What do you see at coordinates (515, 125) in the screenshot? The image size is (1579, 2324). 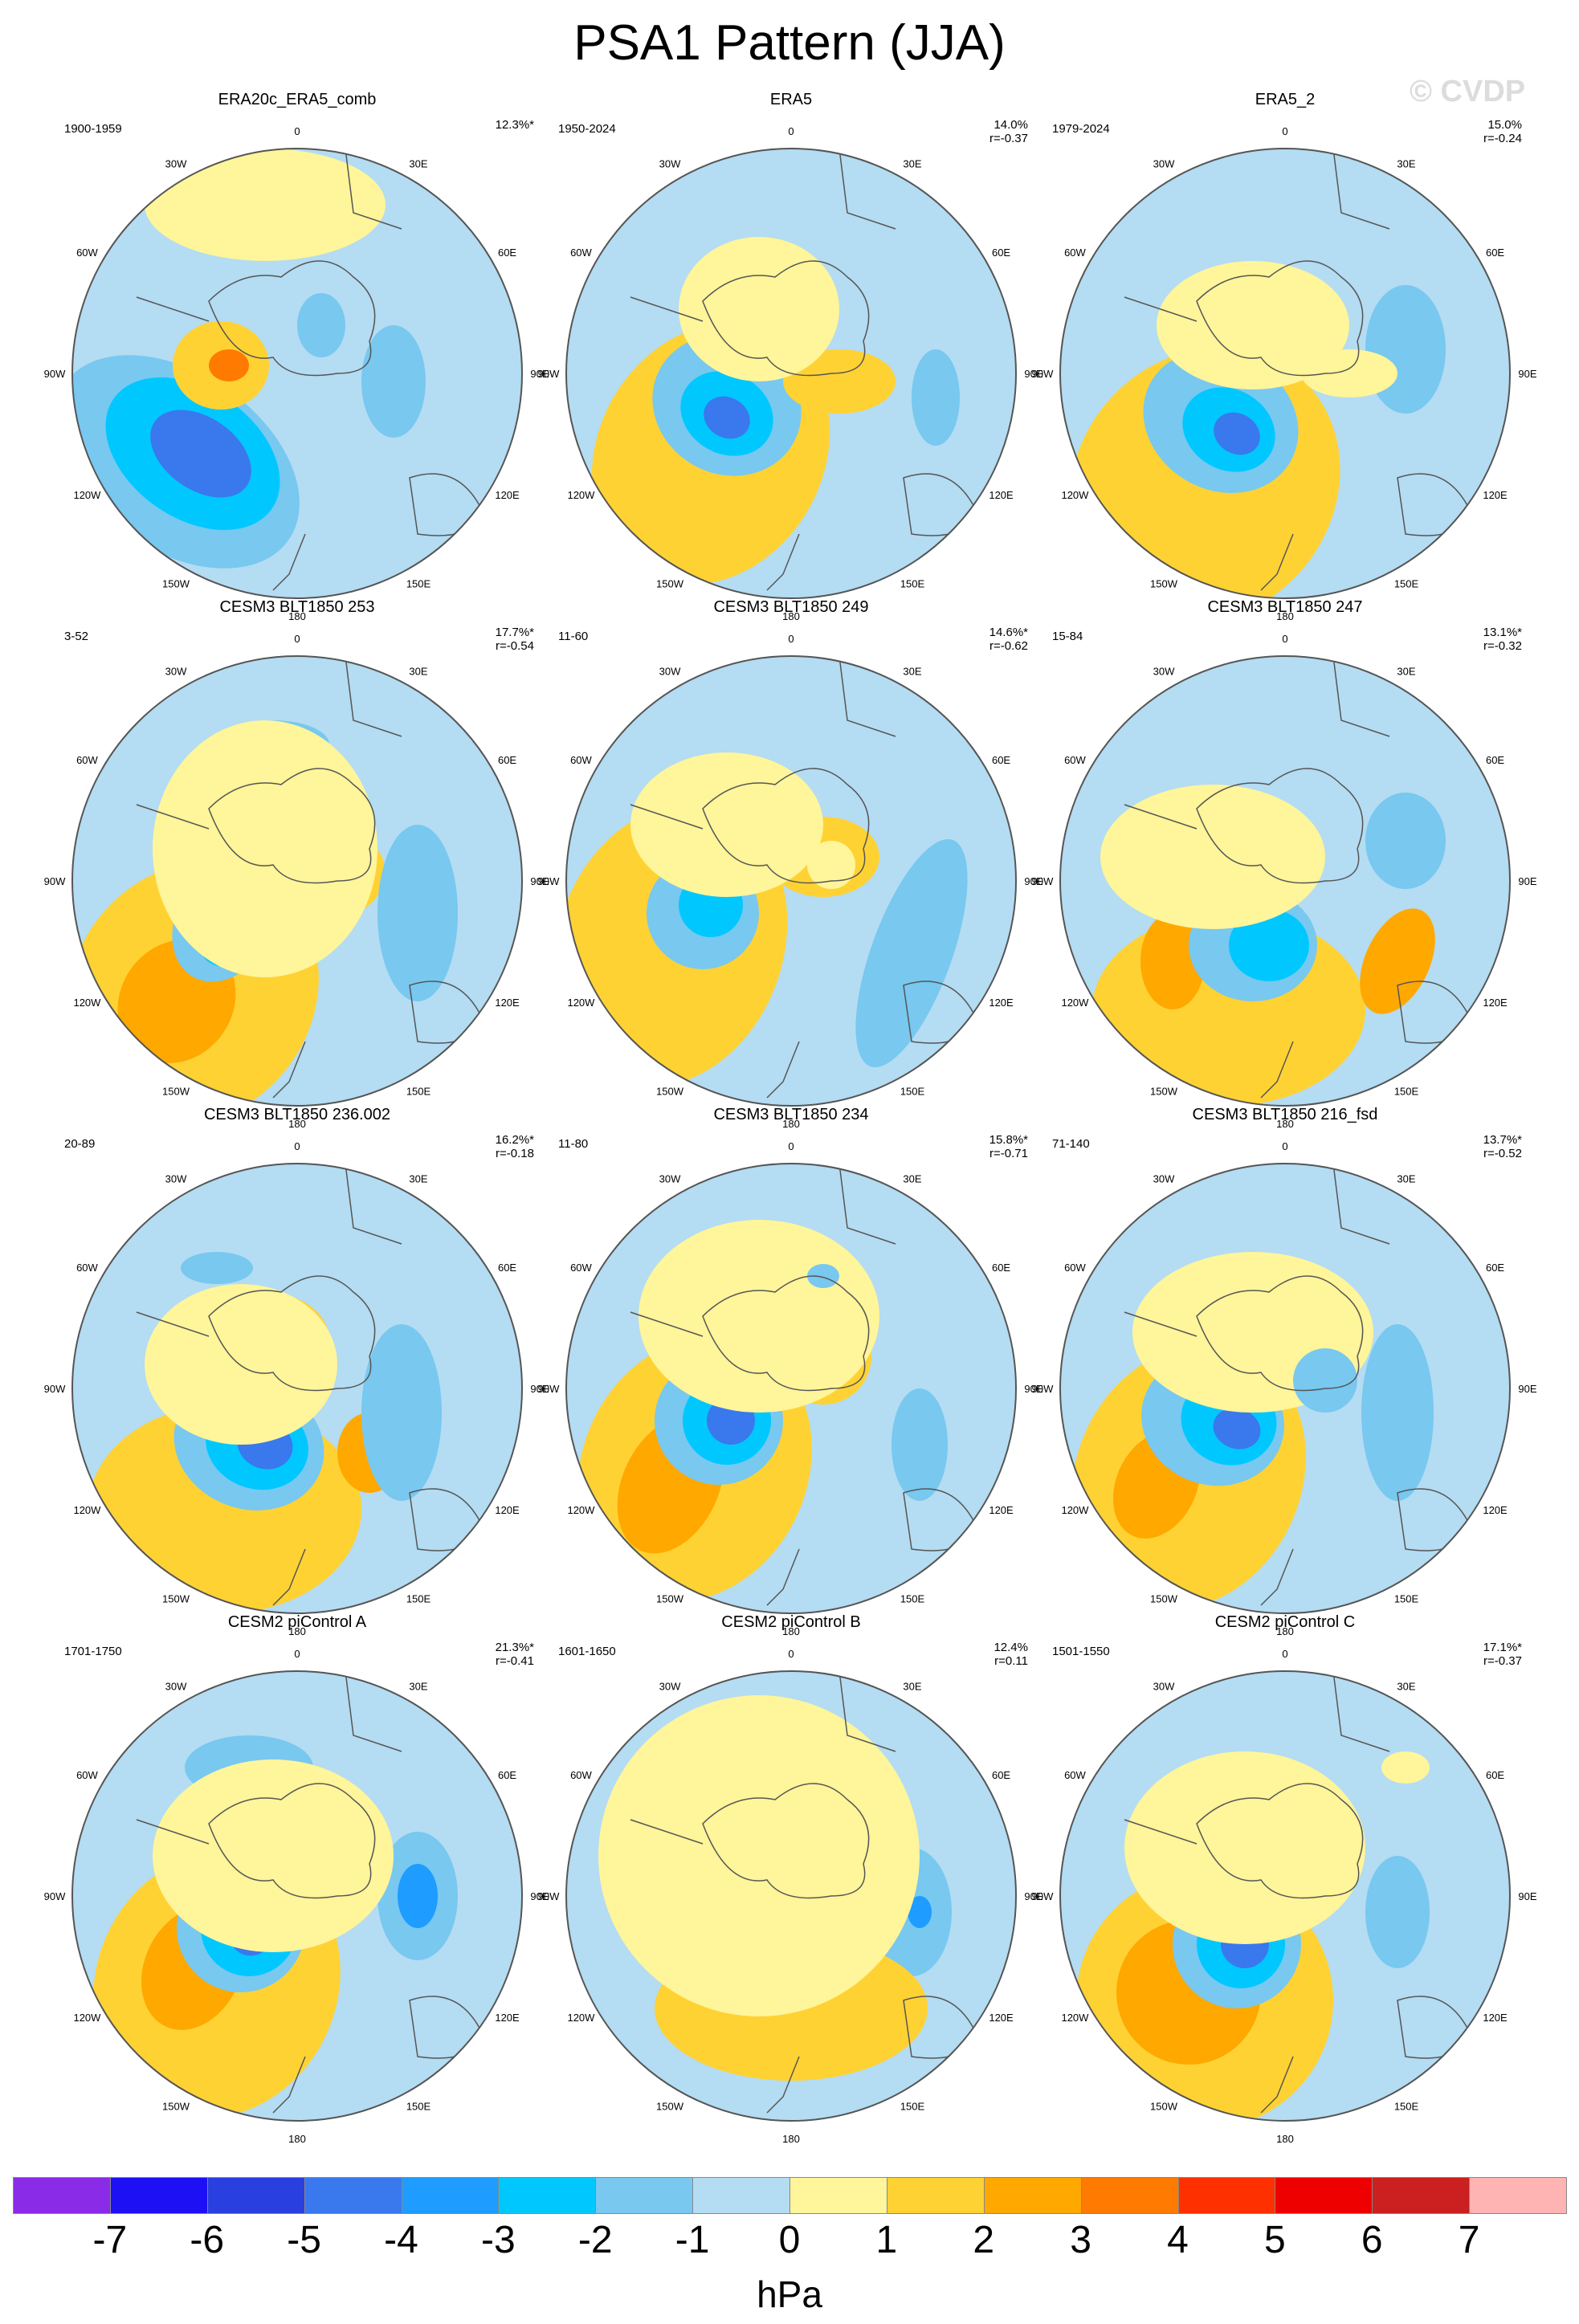 I see `panel-percent: 12.3%*` at bounding box center [515, 125].